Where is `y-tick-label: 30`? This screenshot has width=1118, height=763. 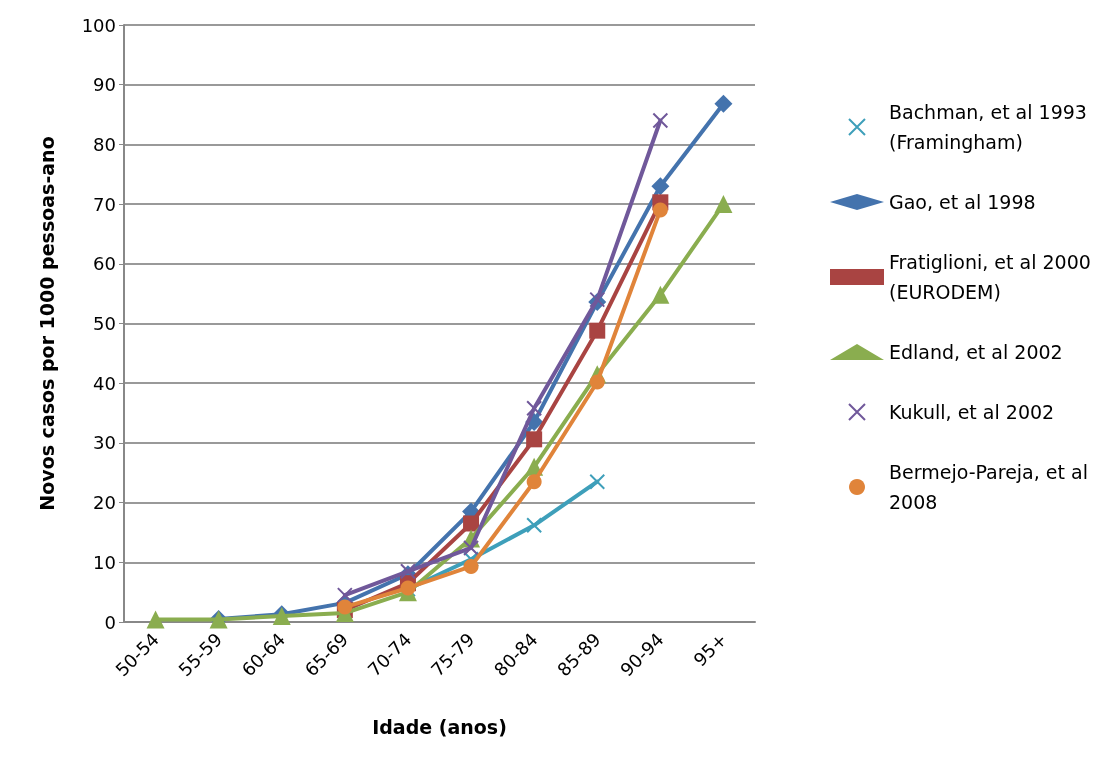
y-tick-label: 30 is located at coordinates (104, 443).